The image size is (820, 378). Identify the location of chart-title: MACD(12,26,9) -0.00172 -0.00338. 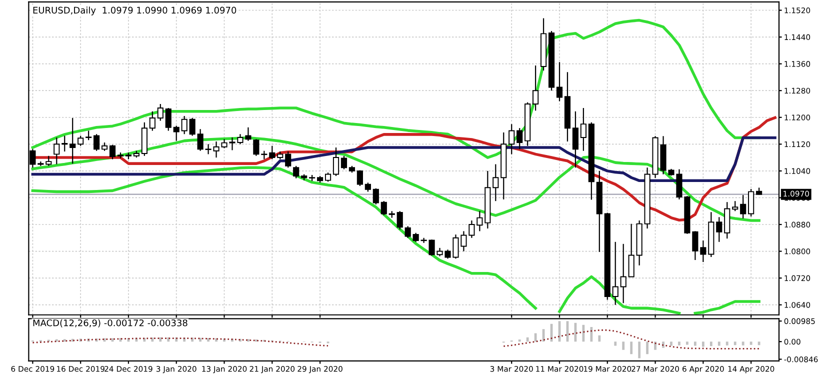
(110, 323).